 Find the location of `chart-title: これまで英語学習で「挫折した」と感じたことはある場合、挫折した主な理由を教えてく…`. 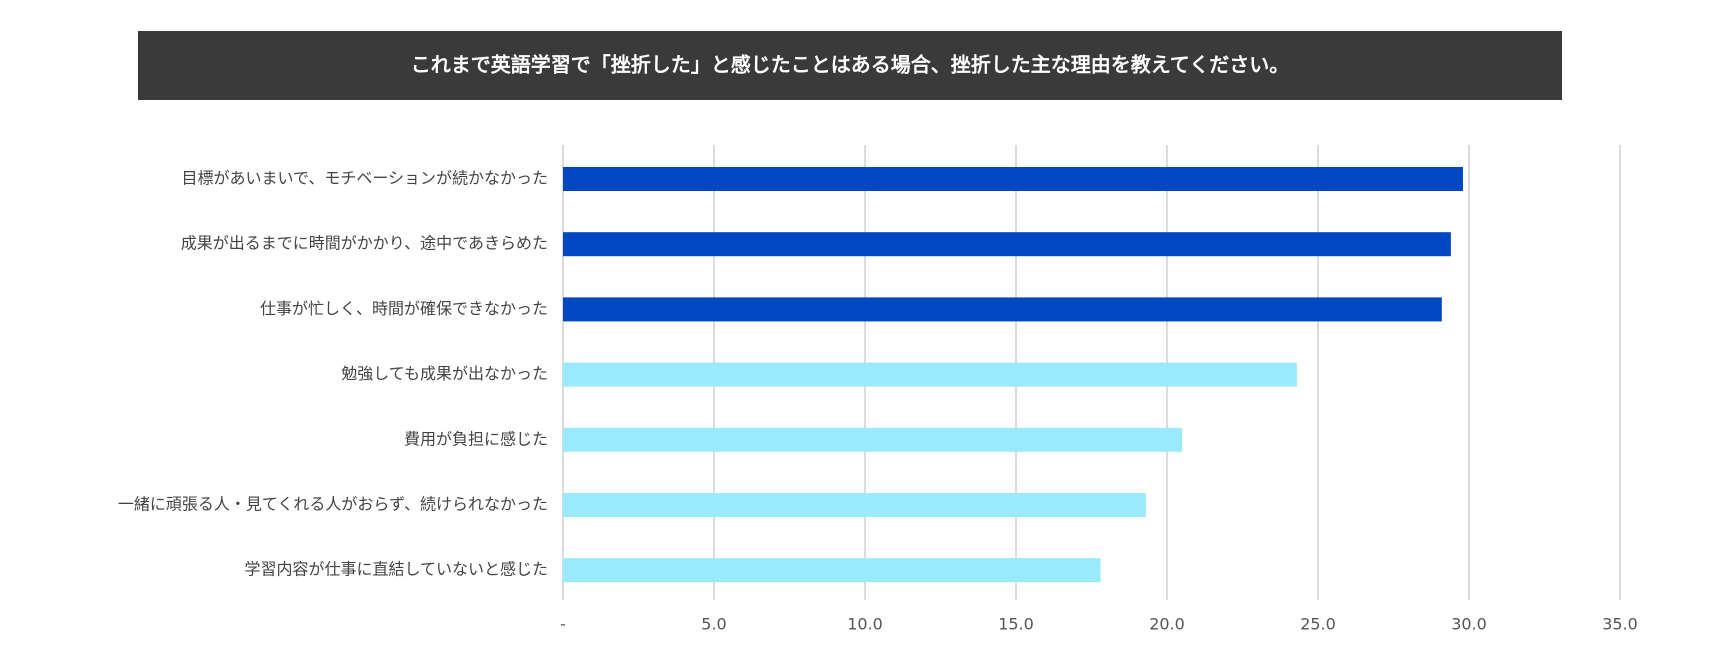

chart-title: これまで英語学習で「挫折した」と感じたことはある場合、挫折した主な理由を教えてく… is located at coordinates (850, 65).